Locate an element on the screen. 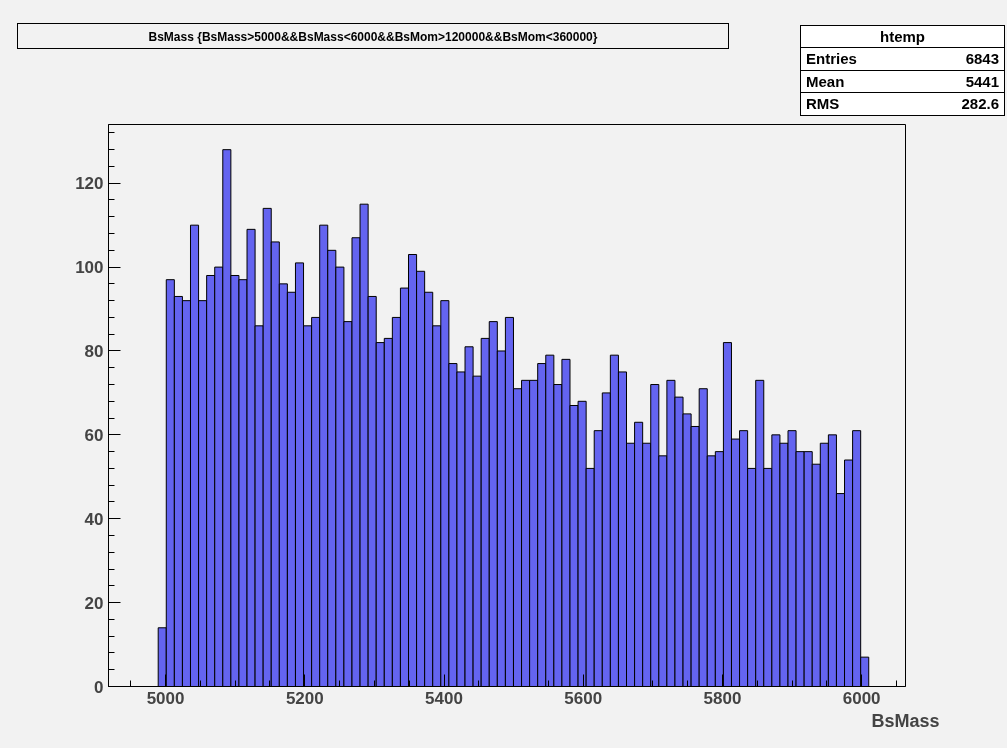  x-tick-label: 5200 is located at coordinates (304, 698).